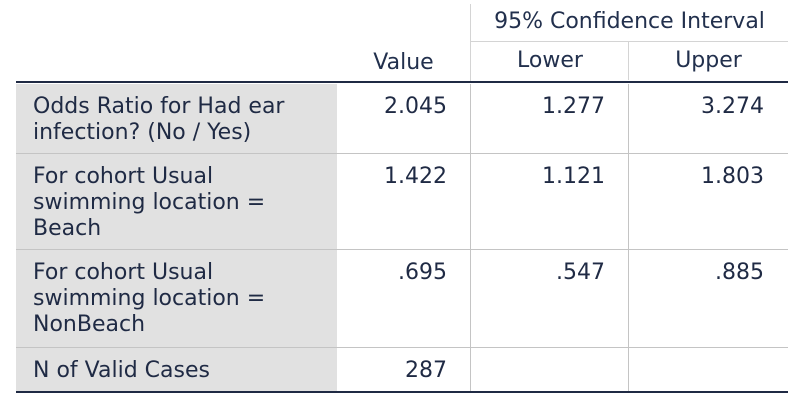 The image size is (794, 402). What do you see at coordinates (732, 106) in the screenshot?
I see `row-odds-ratio-upper: 3.274` at bounding box center [732, 106].